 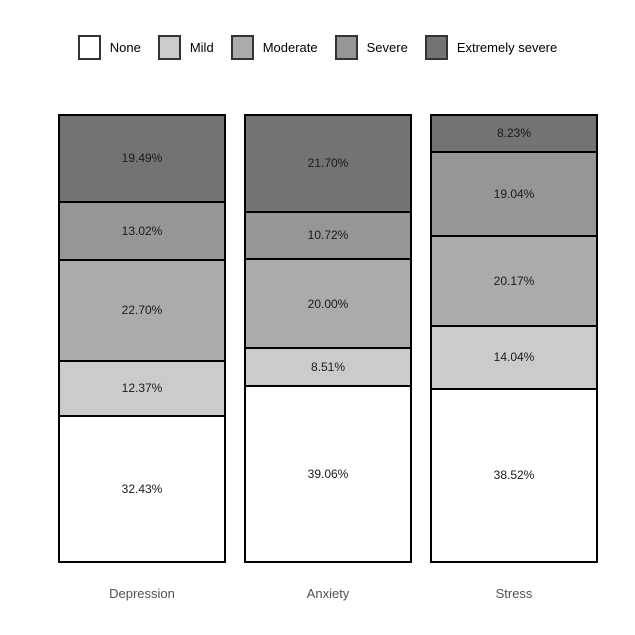 I want to click on segment-stress-severe: 19.04%, so click(x=514, y=195).